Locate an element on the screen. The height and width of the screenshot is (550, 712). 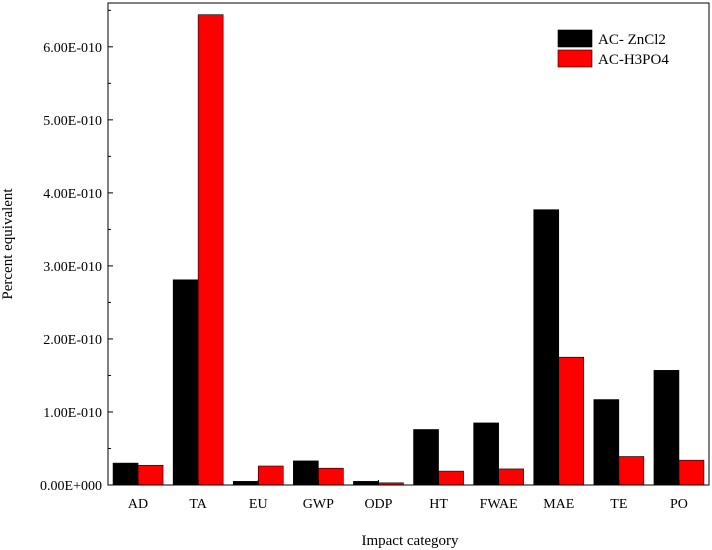
x-axis: AD TA EU GWP ODP HT FWAE MAE TE PO is located at coordinates (408, 496).